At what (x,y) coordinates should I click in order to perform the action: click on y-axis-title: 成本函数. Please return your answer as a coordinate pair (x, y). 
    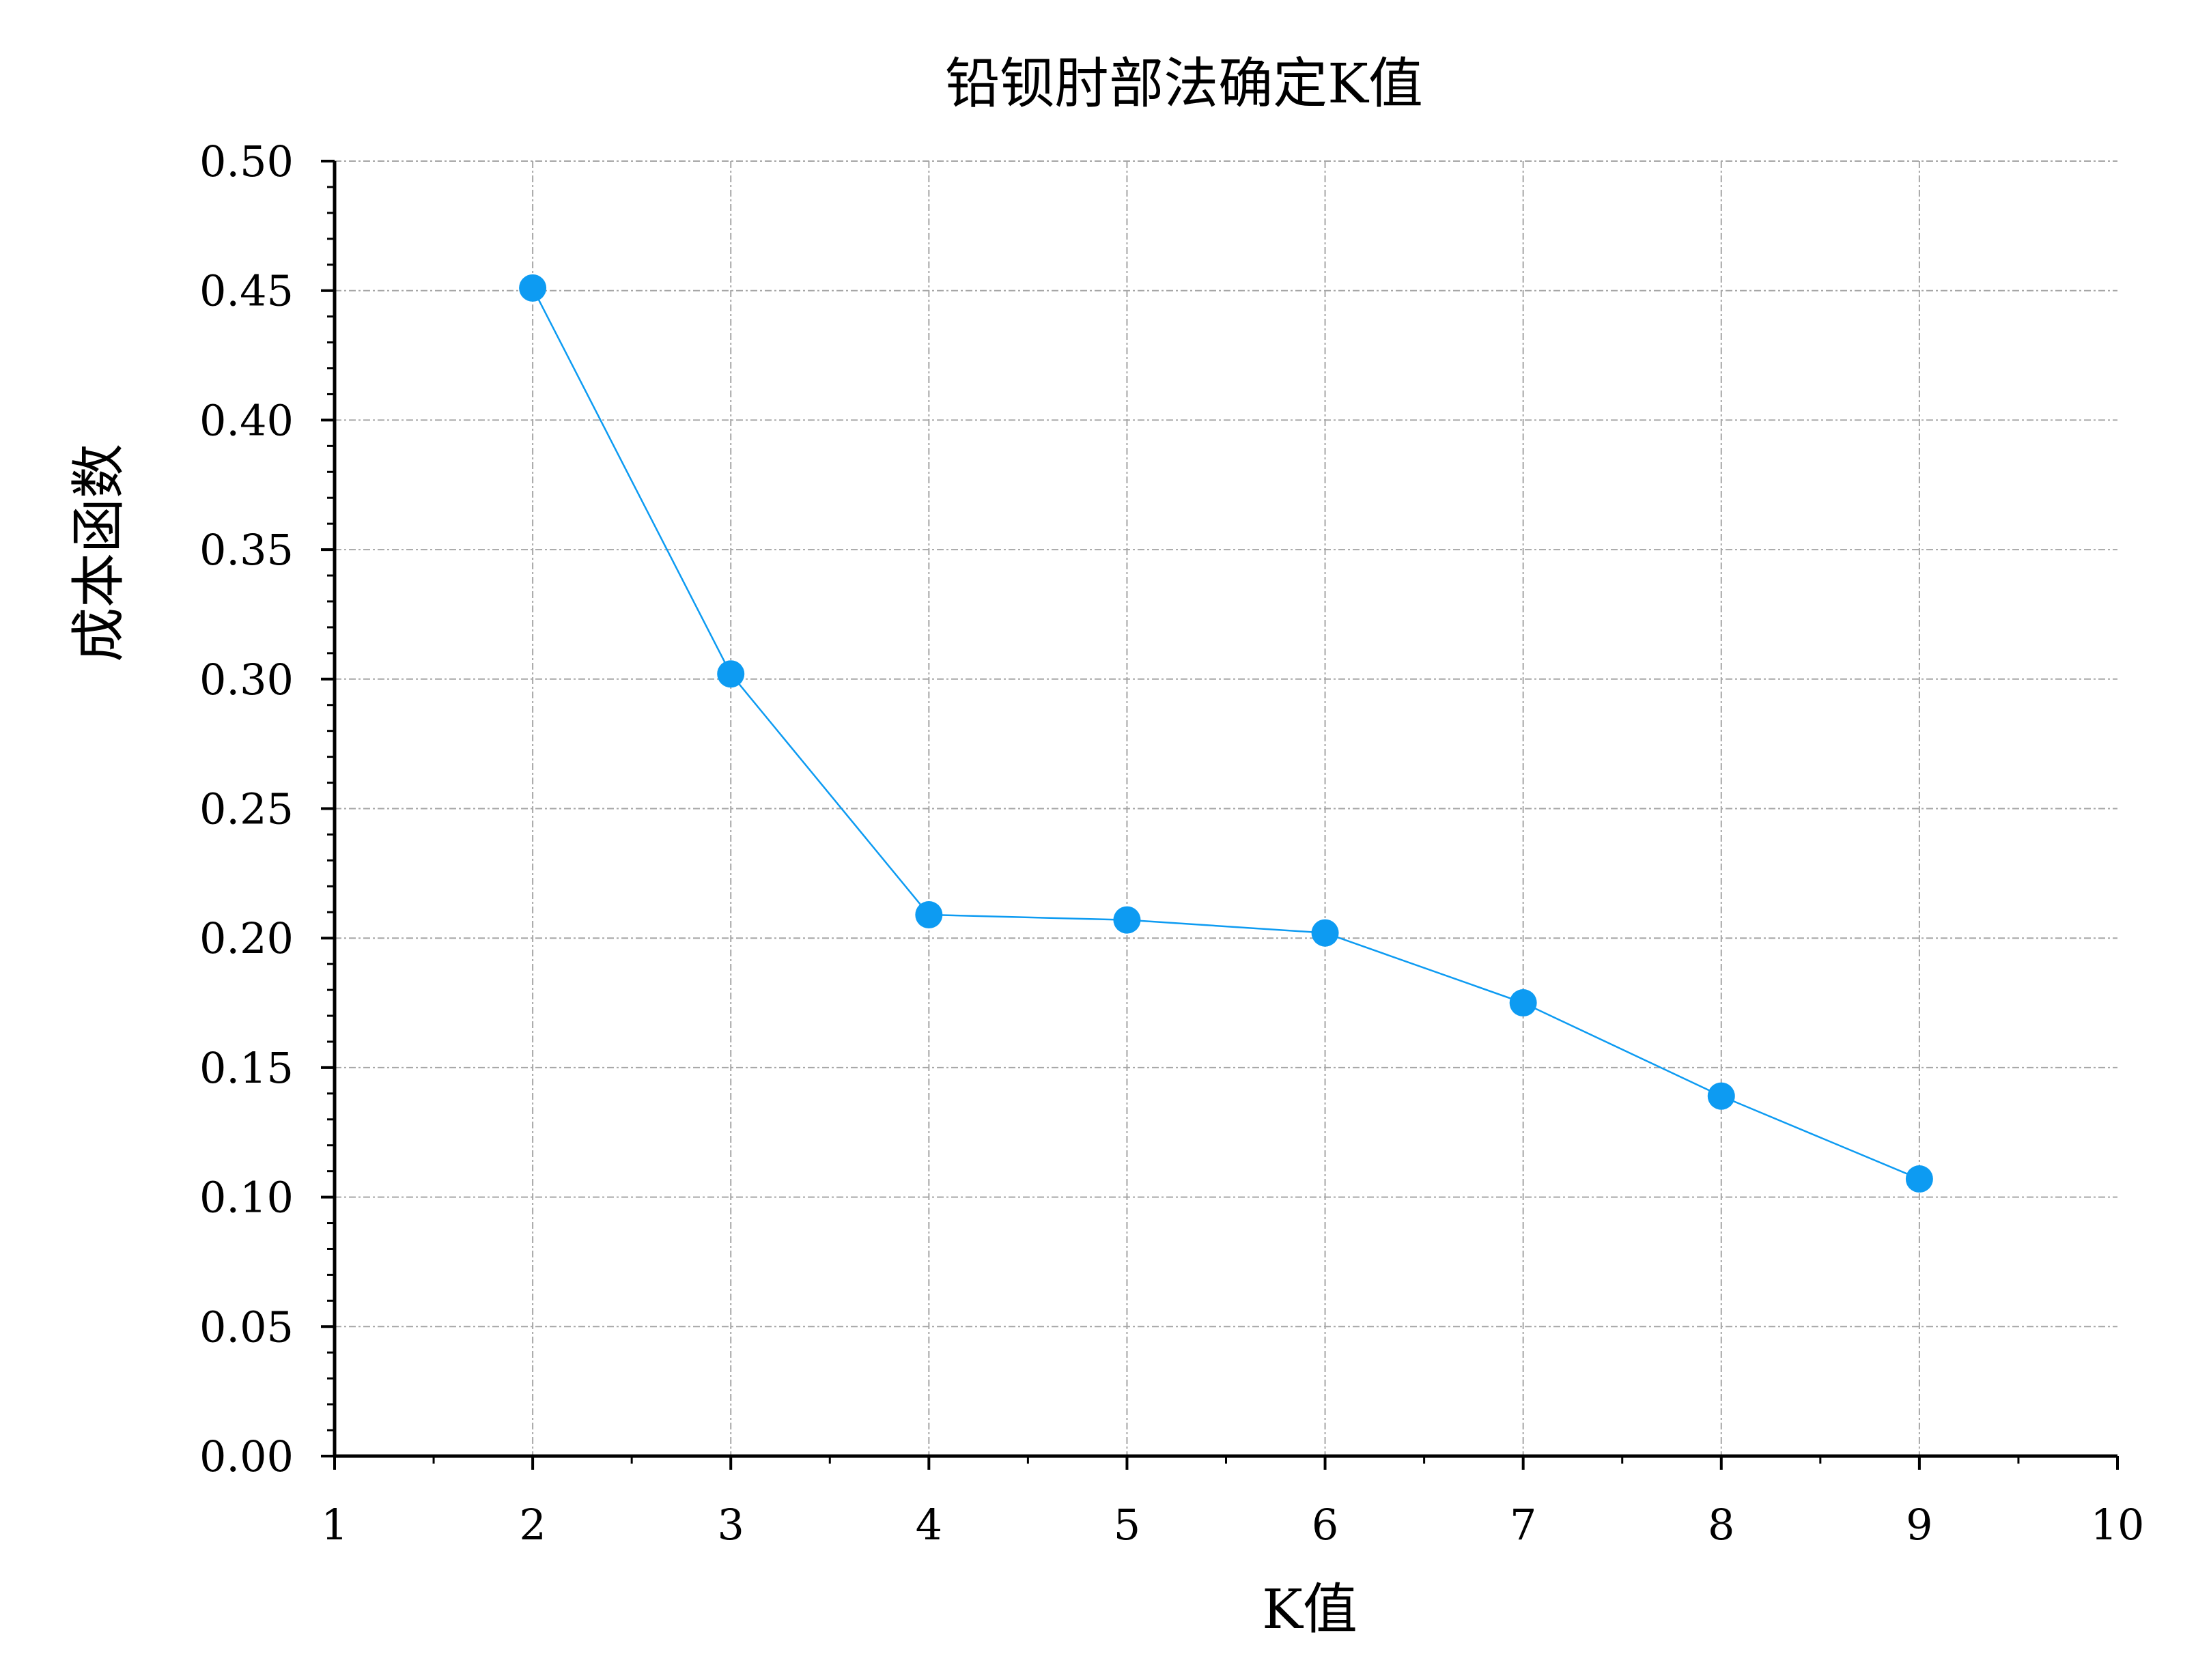
    Looking at the image, I should click on (99, 553).